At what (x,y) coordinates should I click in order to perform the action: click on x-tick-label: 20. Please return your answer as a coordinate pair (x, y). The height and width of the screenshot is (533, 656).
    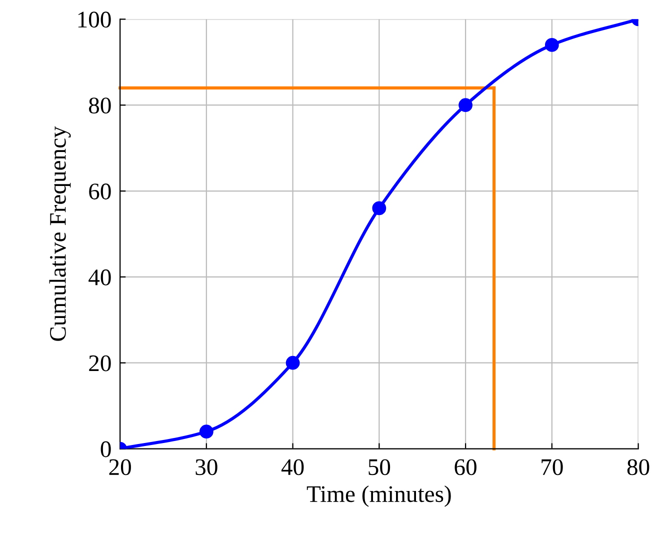
    Looking at the image, I should click on (120, 467).